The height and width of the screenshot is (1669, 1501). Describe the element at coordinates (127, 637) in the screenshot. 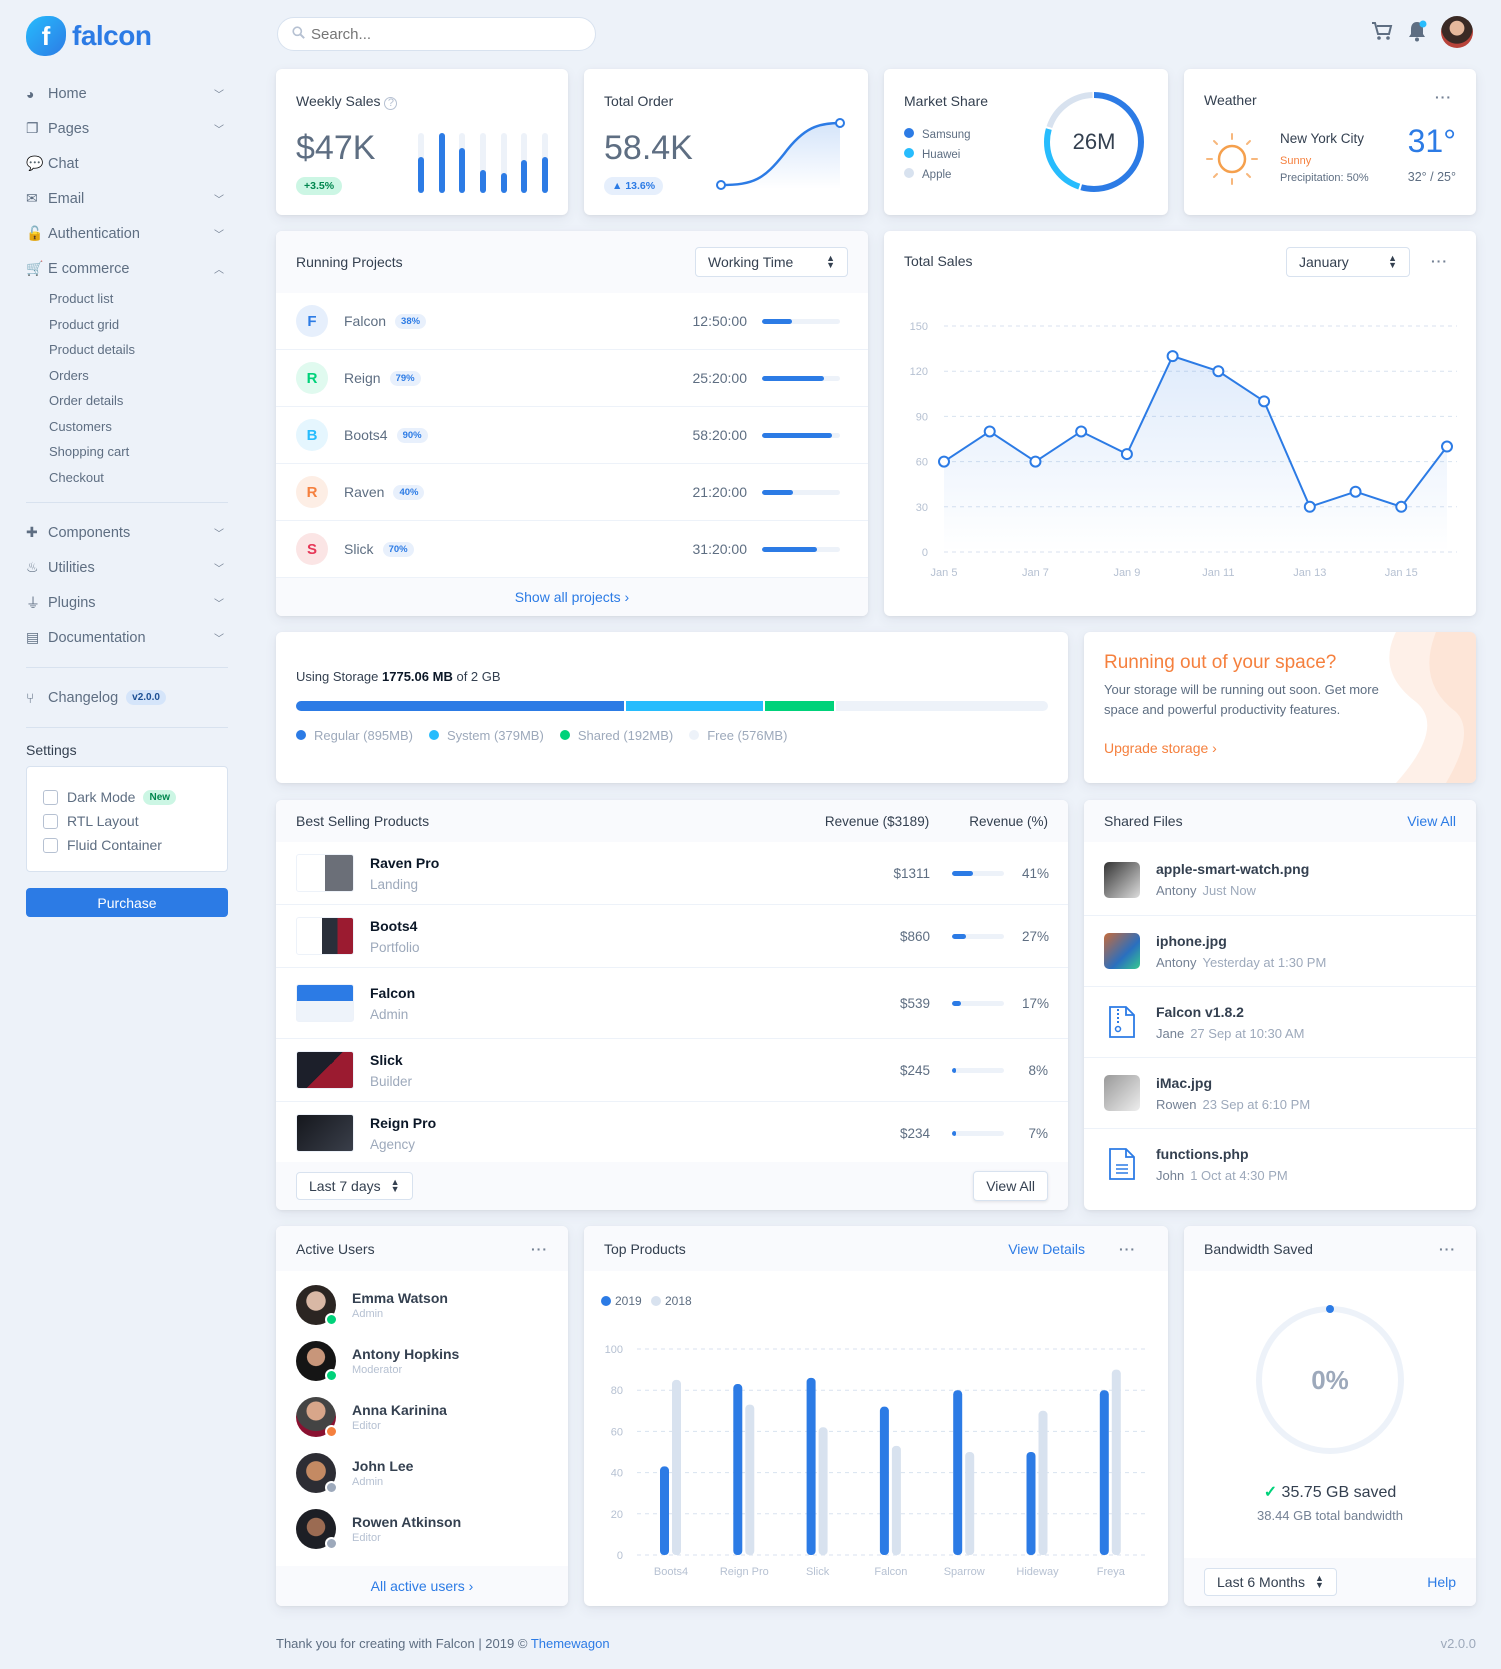

I see `sidebar-item-documentation: ▤ Documentation ﹀` at that location.